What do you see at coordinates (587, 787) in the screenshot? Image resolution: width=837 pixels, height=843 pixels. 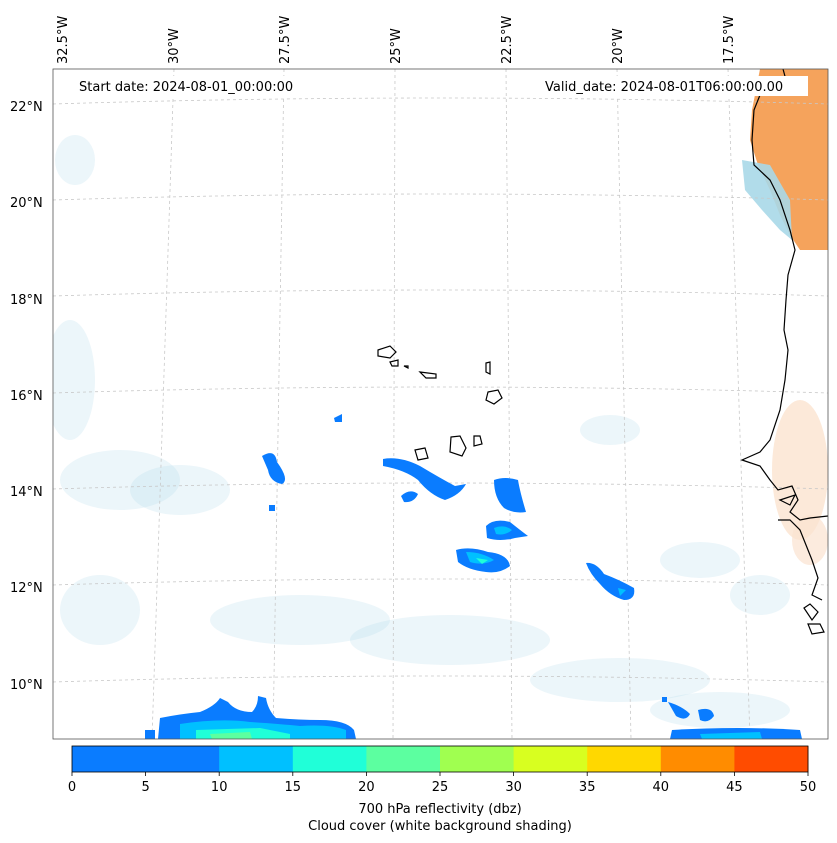 I see `colorbar-tick-label: 35` at bounding box center [587, 787].